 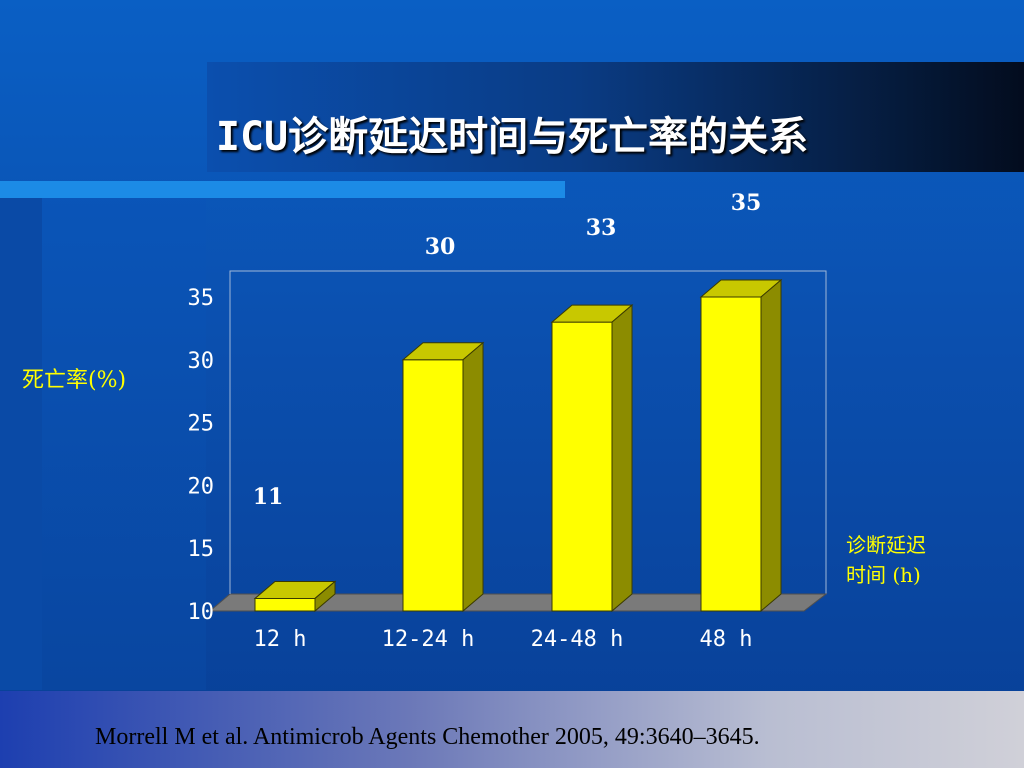 I want to click on y-tick-label: 35, so click(x=201, y=298).